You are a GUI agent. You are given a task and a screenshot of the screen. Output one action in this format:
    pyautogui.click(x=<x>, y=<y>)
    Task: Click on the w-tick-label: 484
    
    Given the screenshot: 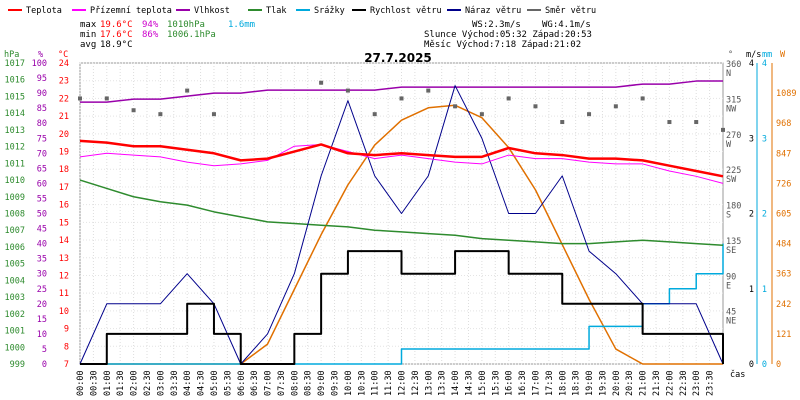 What is the action you would take?
    pyautogui.click(x=783, y=245)
    